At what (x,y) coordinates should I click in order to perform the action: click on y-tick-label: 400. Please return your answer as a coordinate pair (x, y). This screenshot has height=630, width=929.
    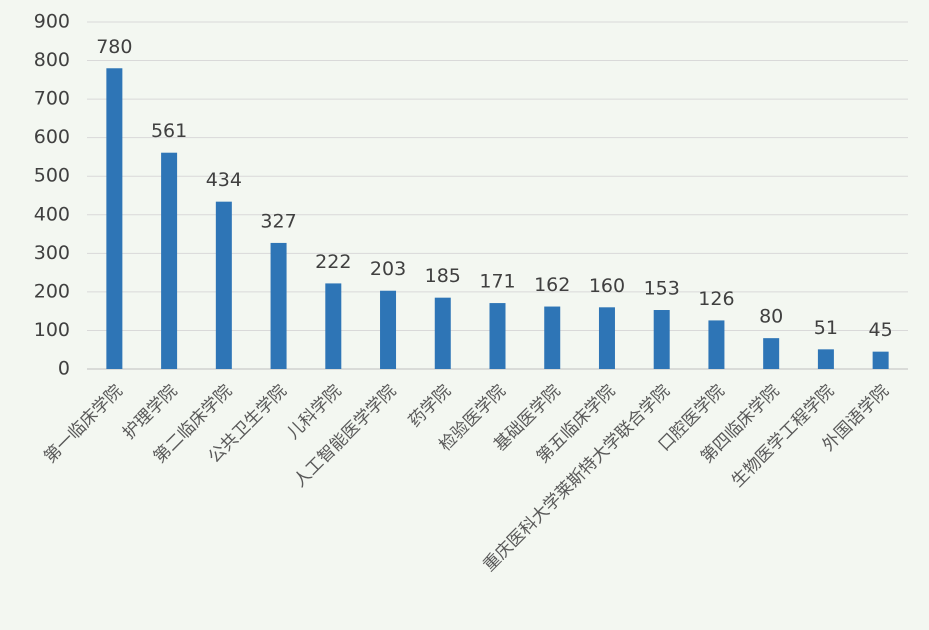
    Looking at the image, I should click on (52, 214).